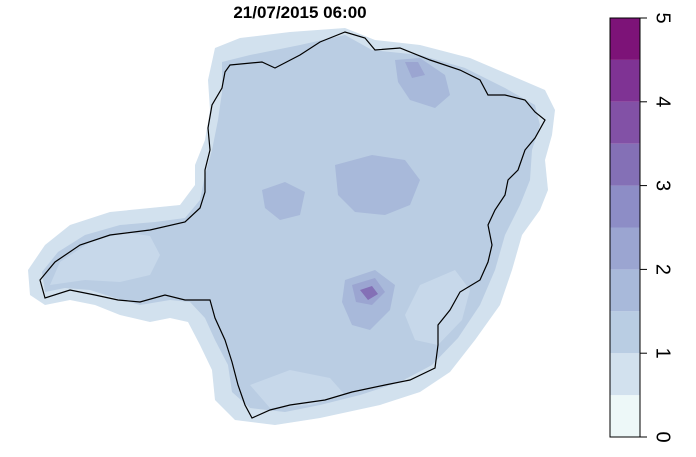 The image size is (696, 457). Describe the element at coordinates (657, 227) in the screenshot. I see `legend-ticks: 0 1 2 3 4 5` at that location.